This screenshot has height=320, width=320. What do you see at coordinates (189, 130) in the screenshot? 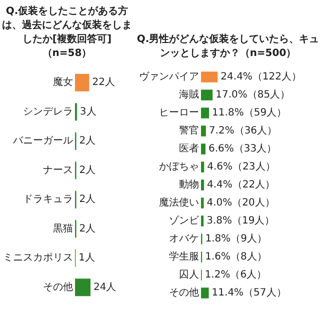
I see `y-tick-label: 警官` at bounding box center [189, 130].